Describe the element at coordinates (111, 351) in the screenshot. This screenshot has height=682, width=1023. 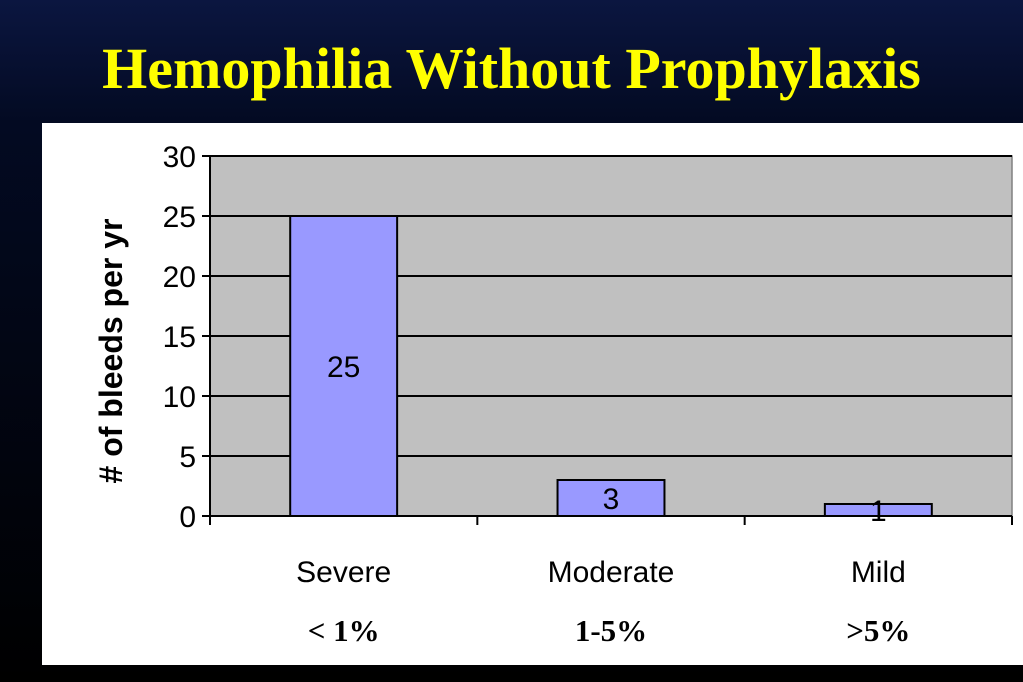
I see `y-axis-label: # of bleeds per yr` at that location.